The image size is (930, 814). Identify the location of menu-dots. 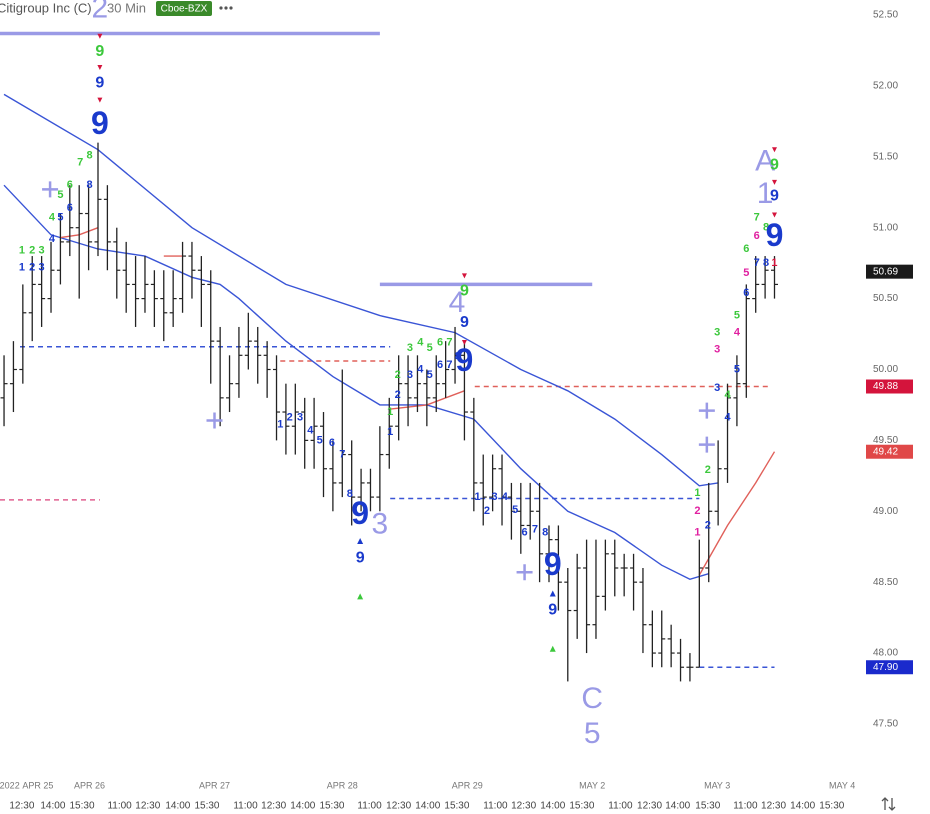
(226, 8).